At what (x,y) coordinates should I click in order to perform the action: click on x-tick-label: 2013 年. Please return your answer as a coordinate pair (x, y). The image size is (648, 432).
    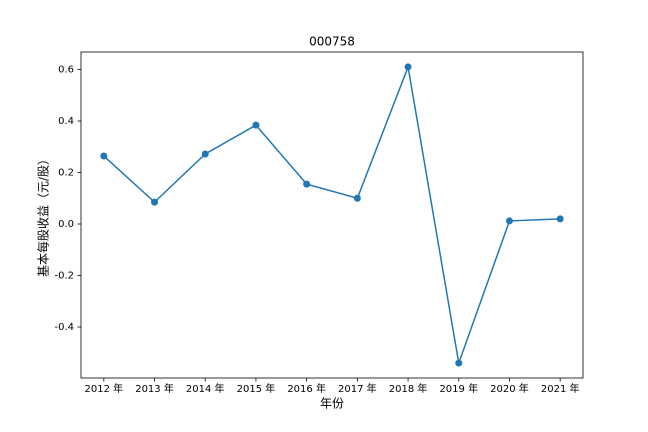
    Looking at the image, I should click on (154, 388).